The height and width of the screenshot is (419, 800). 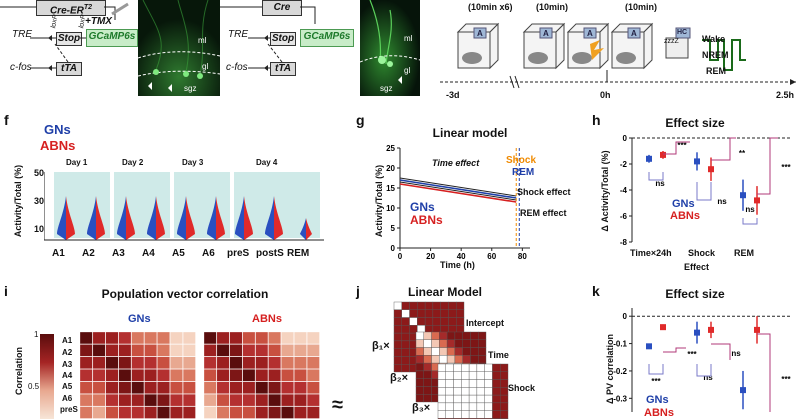 What do you see at coordinates (408, 38) in the screenshot?
I see `micro-2-ml: ml` at bounding box center [408, 38].